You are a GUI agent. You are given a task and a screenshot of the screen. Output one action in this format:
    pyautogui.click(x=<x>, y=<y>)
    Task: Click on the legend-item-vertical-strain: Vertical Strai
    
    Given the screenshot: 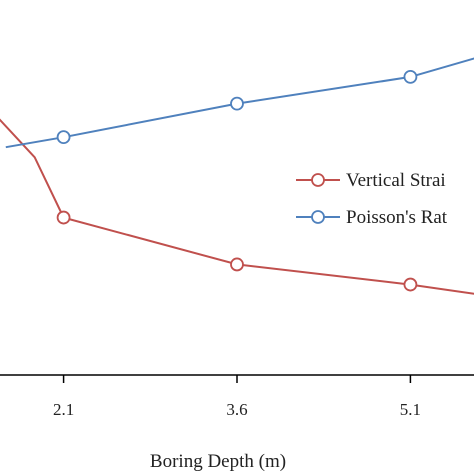 What is the action you would take?
    pyautogui.click(x=371, y=180)
    